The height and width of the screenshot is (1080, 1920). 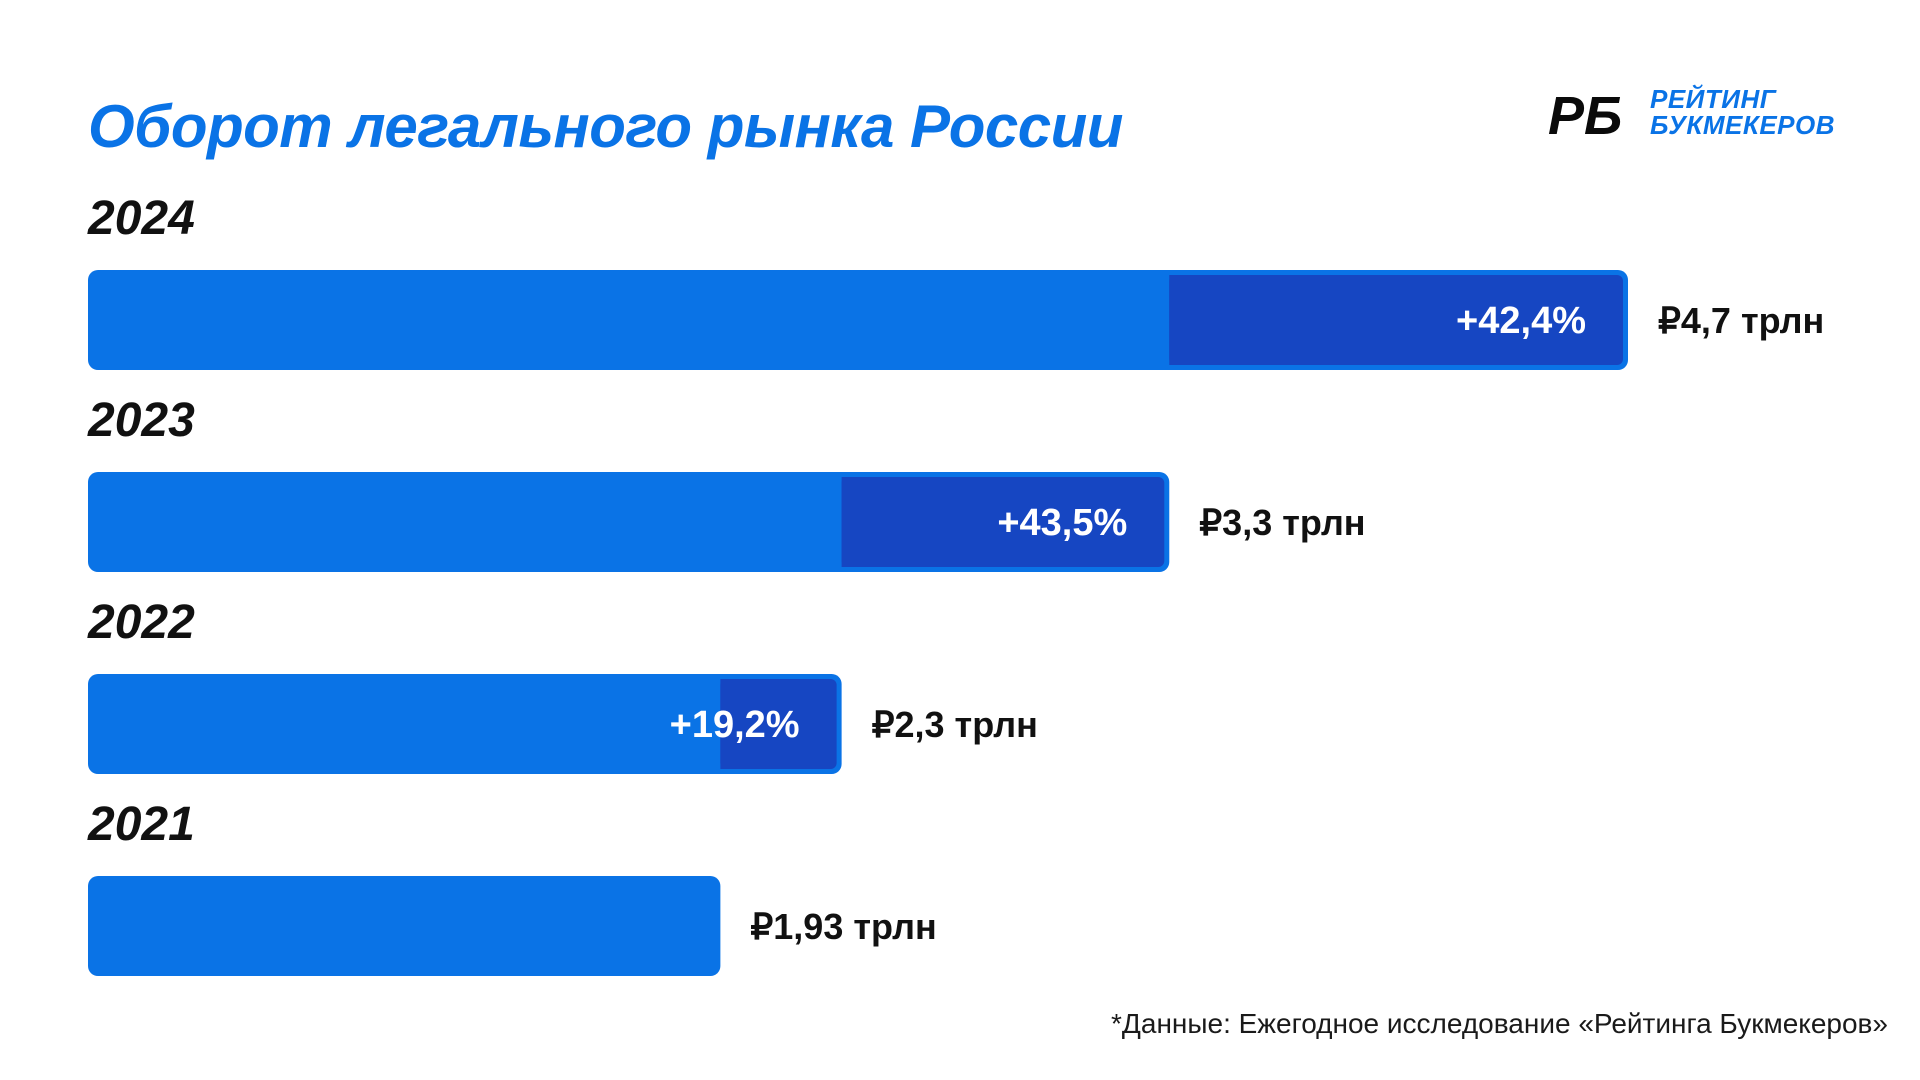 I want to click on growth-segment-edge-2022, so click(x=726, y=724).